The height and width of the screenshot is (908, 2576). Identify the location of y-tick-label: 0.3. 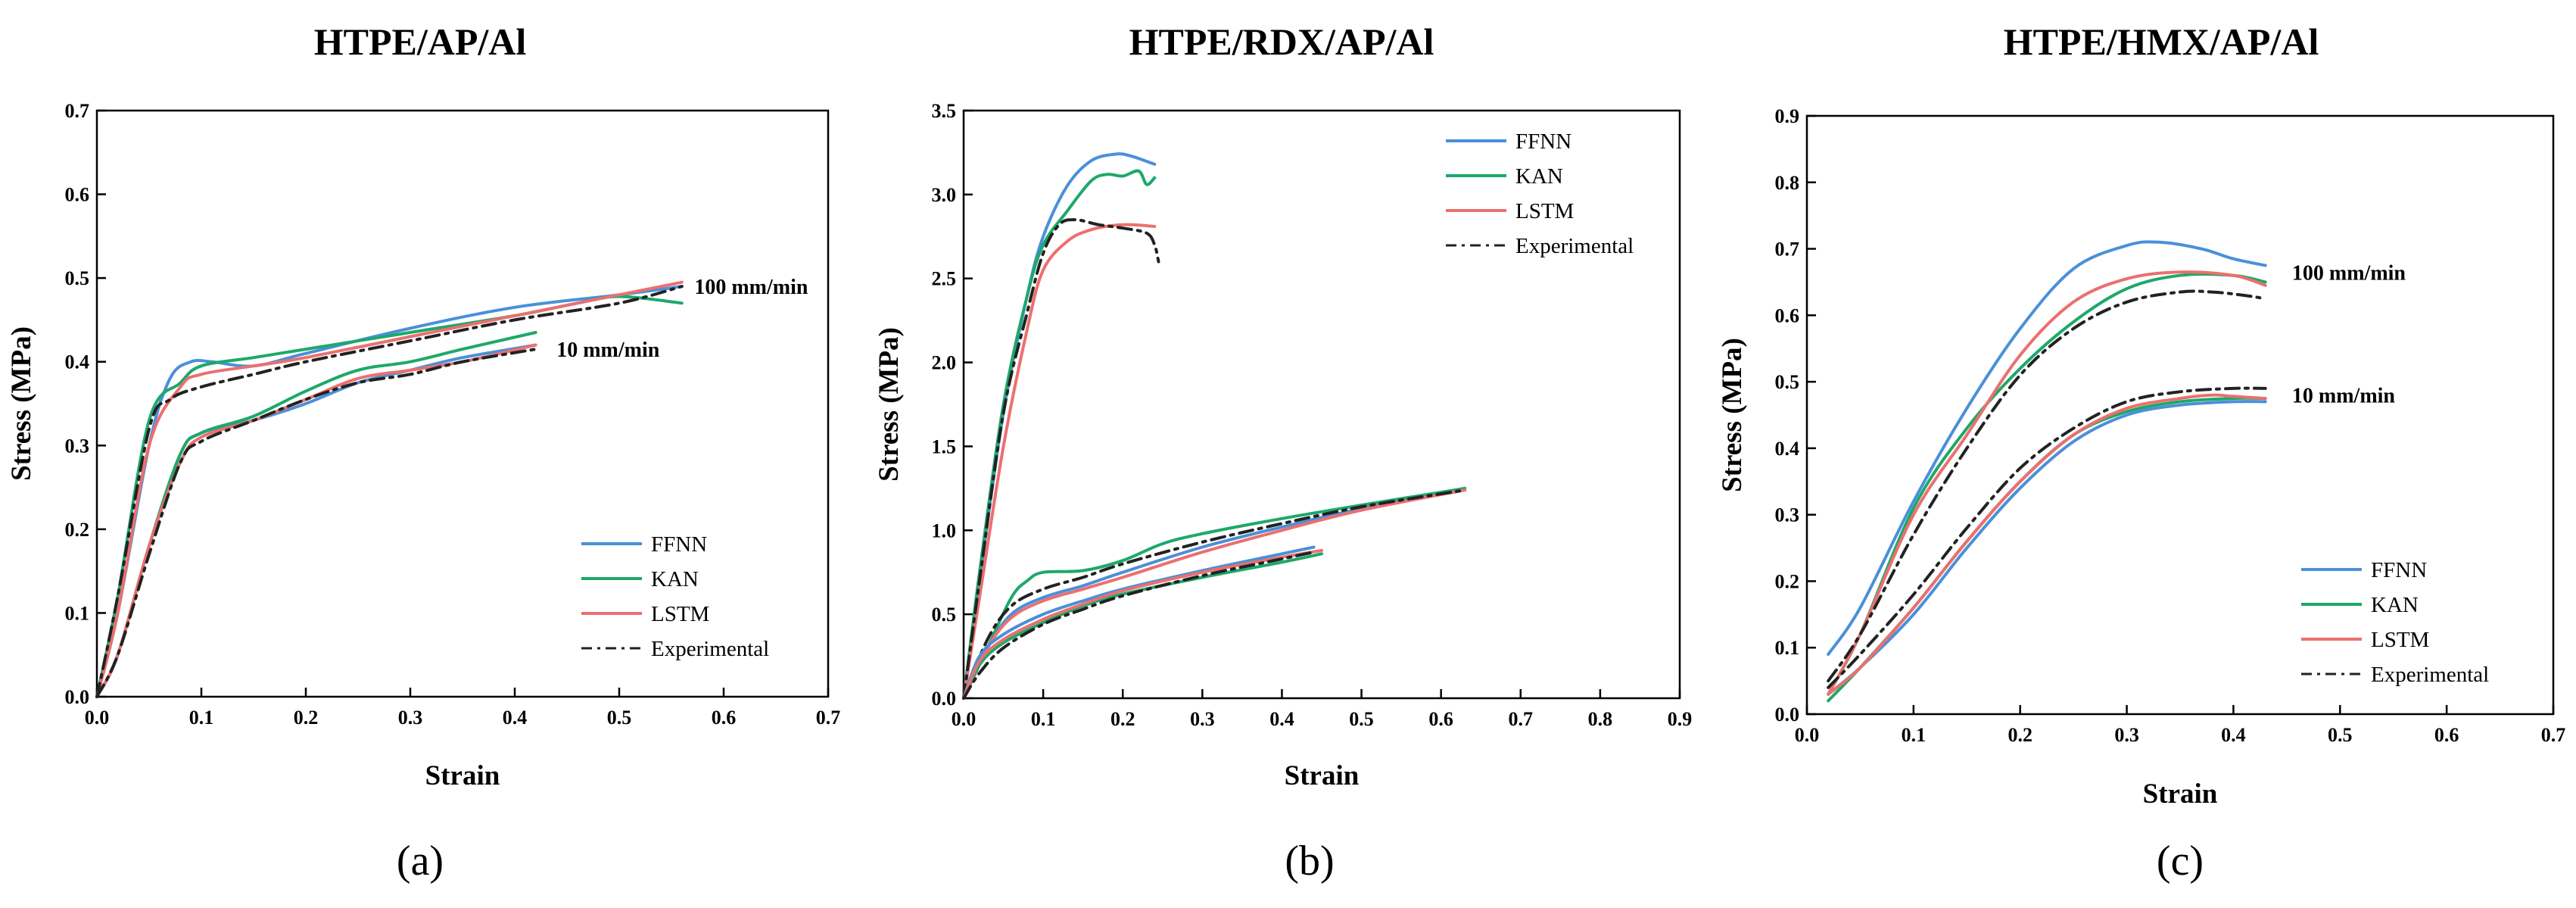
(77, 446).